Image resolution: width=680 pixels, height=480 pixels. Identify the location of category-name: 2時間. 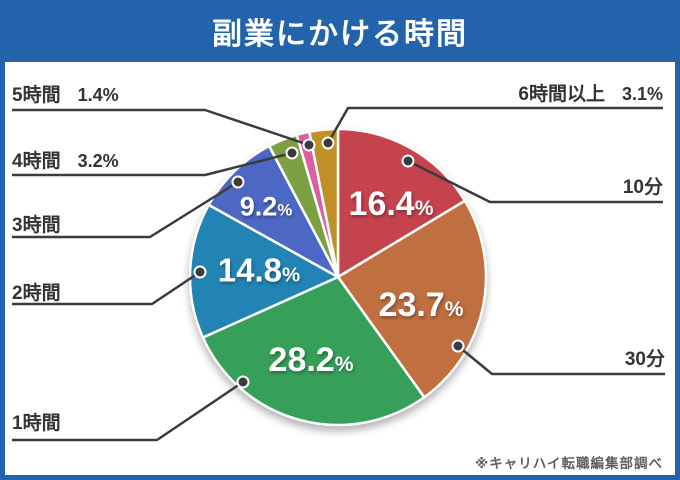
(36, 293).